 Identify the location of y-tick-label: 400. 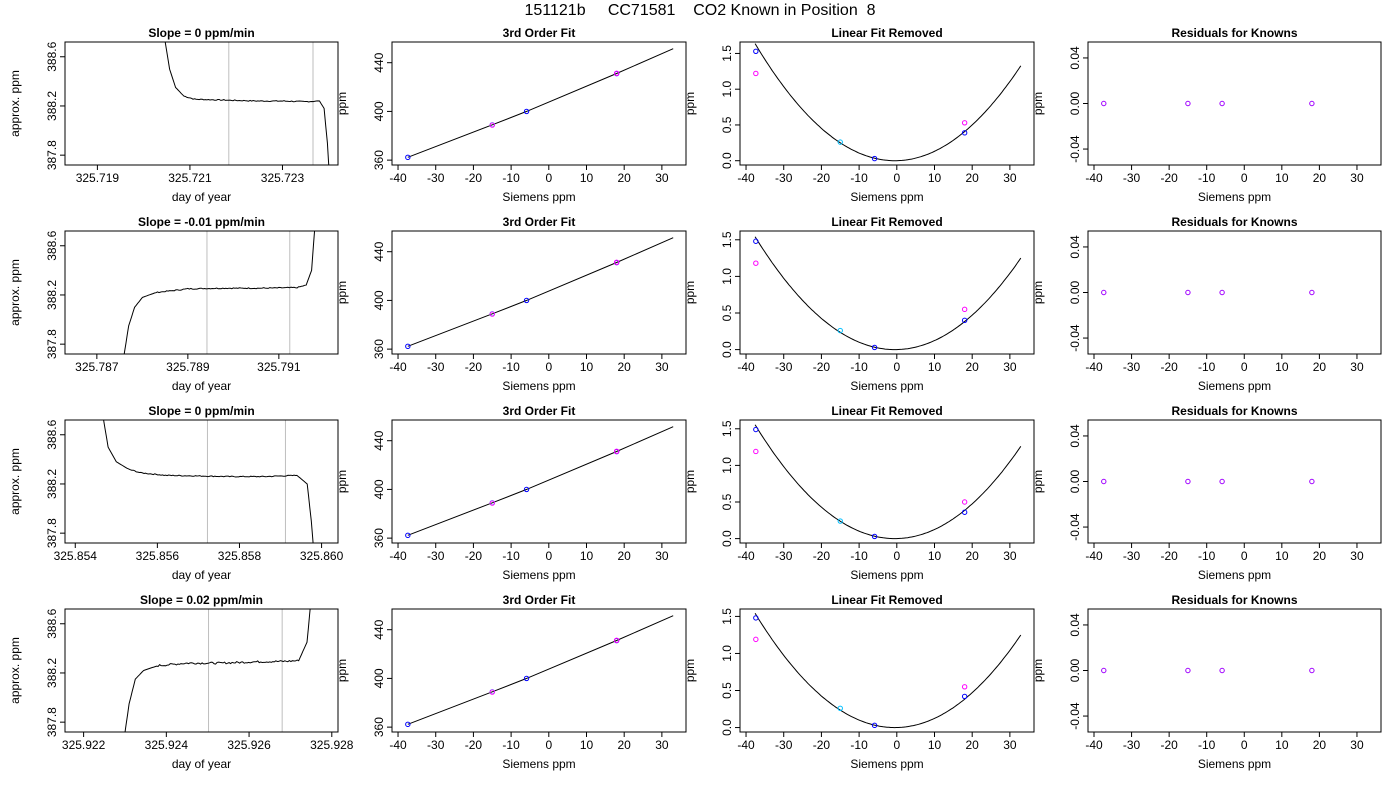
(379, 300).